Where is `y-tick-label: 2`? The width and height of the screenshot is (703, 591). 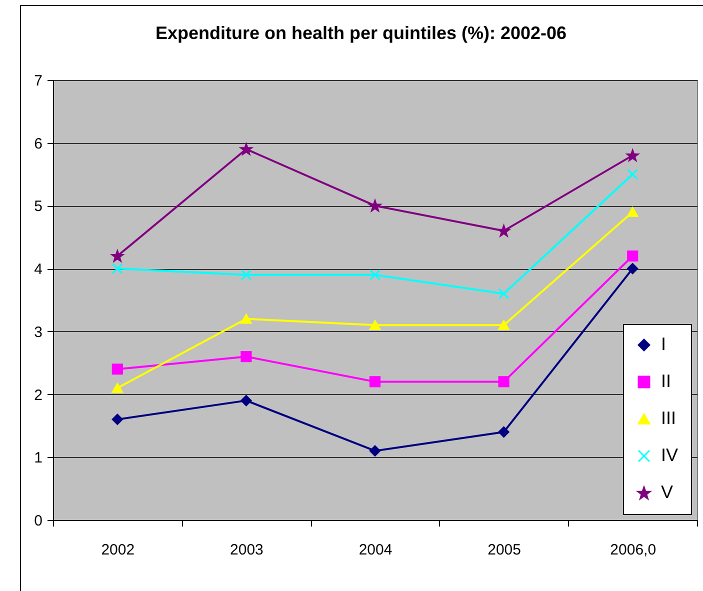 y-tick-label: 2 is located at coordinates (38, 395).